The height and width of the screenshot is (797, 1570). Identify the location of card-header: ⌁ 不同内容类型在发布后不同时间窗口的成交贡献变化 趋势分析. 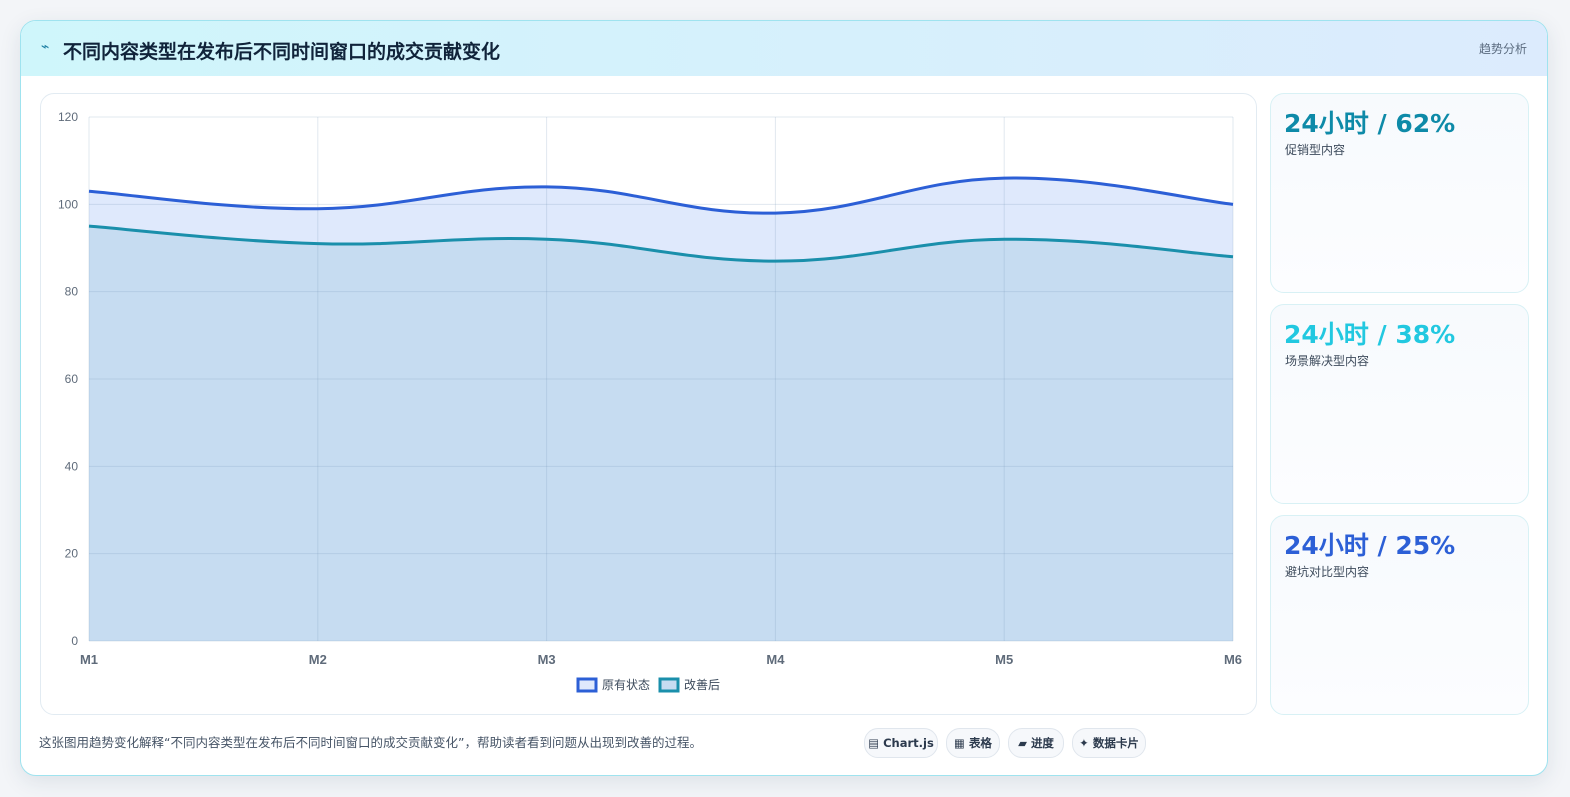
(784, 48).